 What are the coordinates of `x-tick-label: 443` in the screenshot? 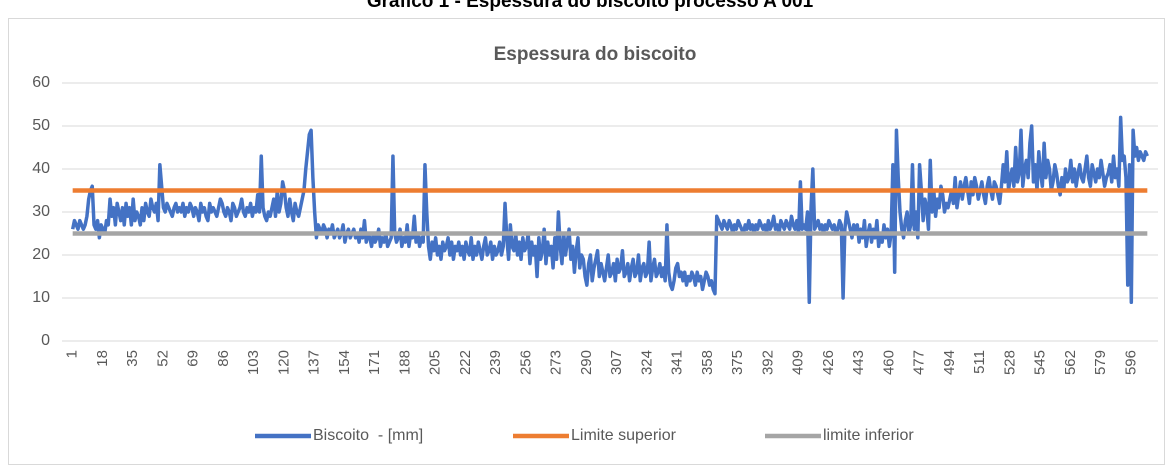 It's located at (858, 362).